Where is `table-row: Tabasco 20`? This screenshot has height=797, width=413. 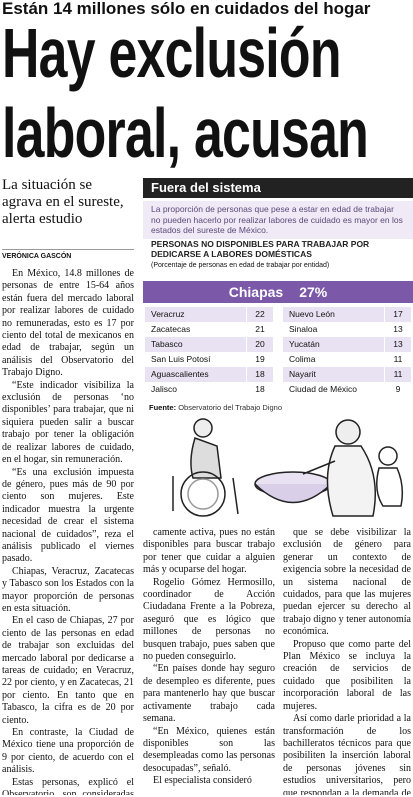 table-row: Tabasco 20 is located at coordinates (209, 344).